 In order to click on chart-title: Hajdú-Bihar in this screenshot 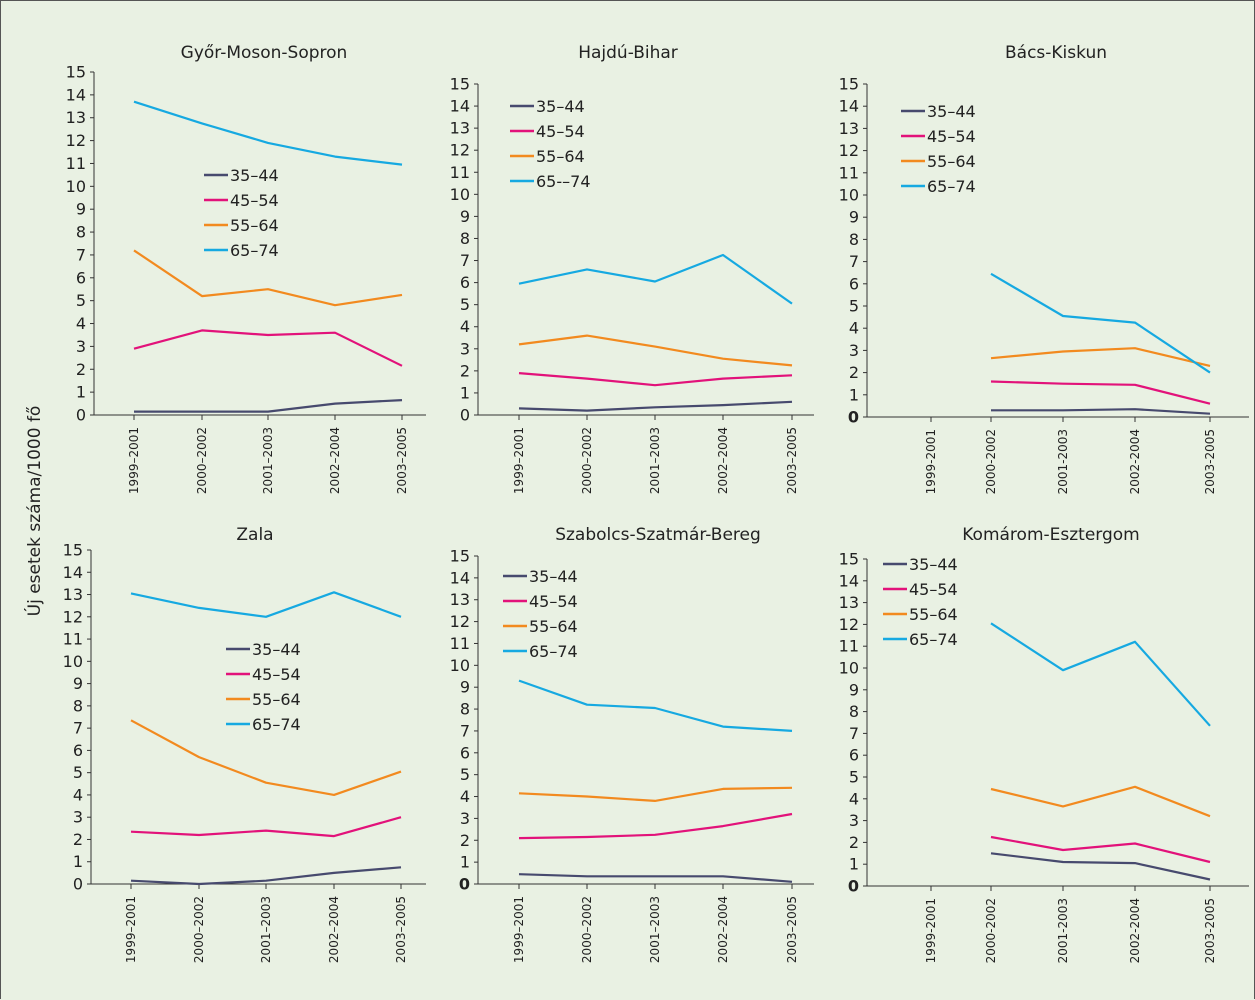, I will do `click(628, 53)`.